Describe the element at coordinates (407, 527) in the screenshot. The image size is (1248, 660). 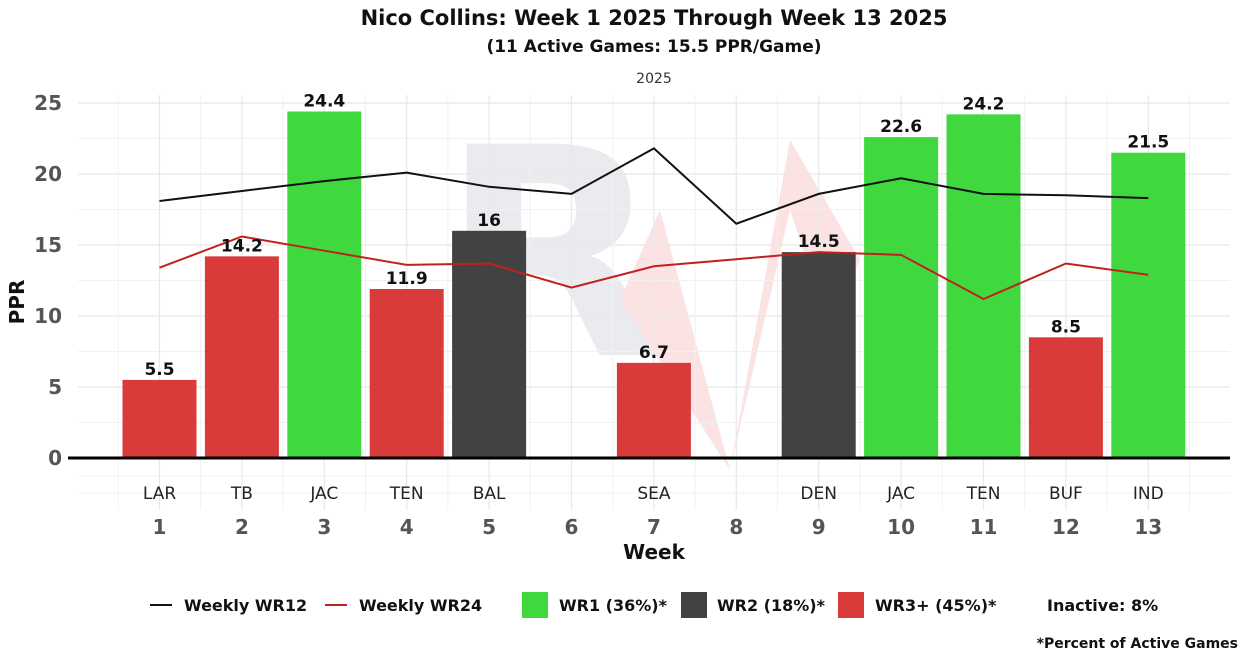
I see `x-tick-label: 4` at that location.